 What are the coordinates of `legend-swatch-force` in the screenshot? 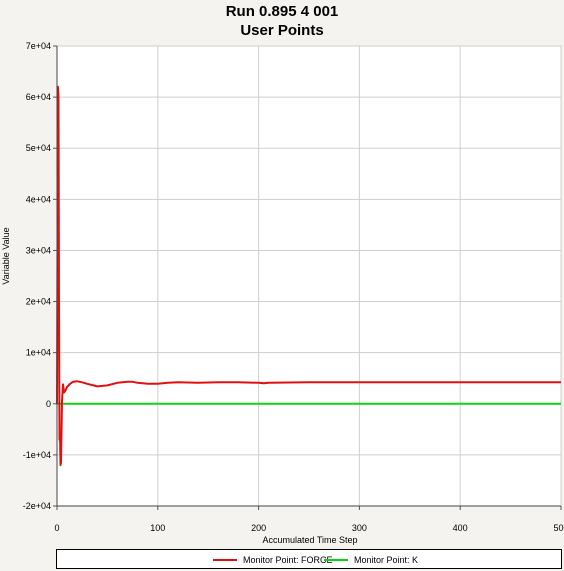 It's located at (225, 560).